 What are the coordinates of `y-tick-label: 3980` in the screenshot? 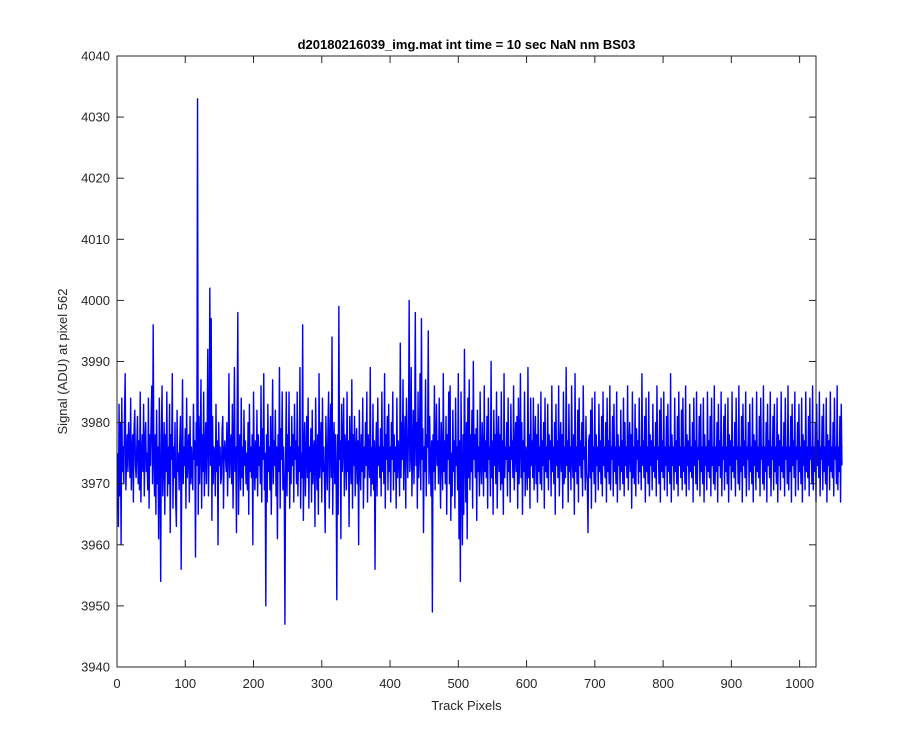 It's located at (95, 422).